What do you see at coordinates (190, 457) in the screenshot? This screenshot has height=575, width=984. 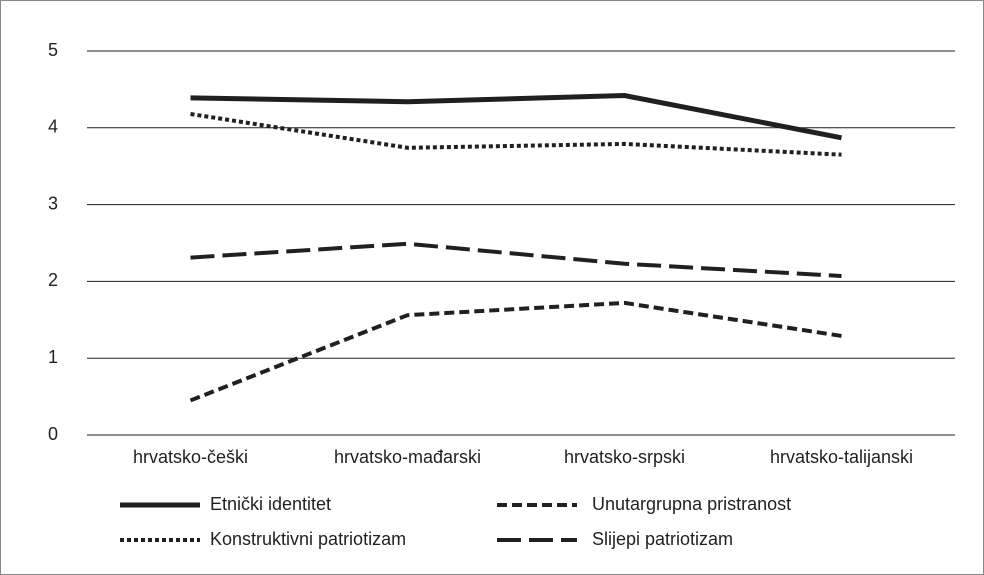 I see `x-tick-label: hrvatsko-češki` at bounding box center [190, 457].